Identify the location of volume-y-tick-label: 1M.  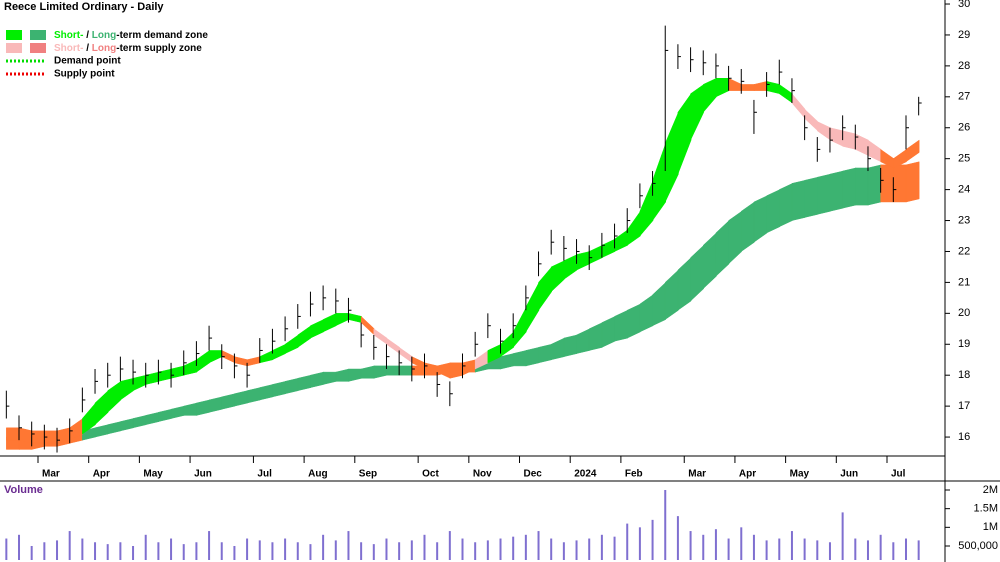
(990, 527).